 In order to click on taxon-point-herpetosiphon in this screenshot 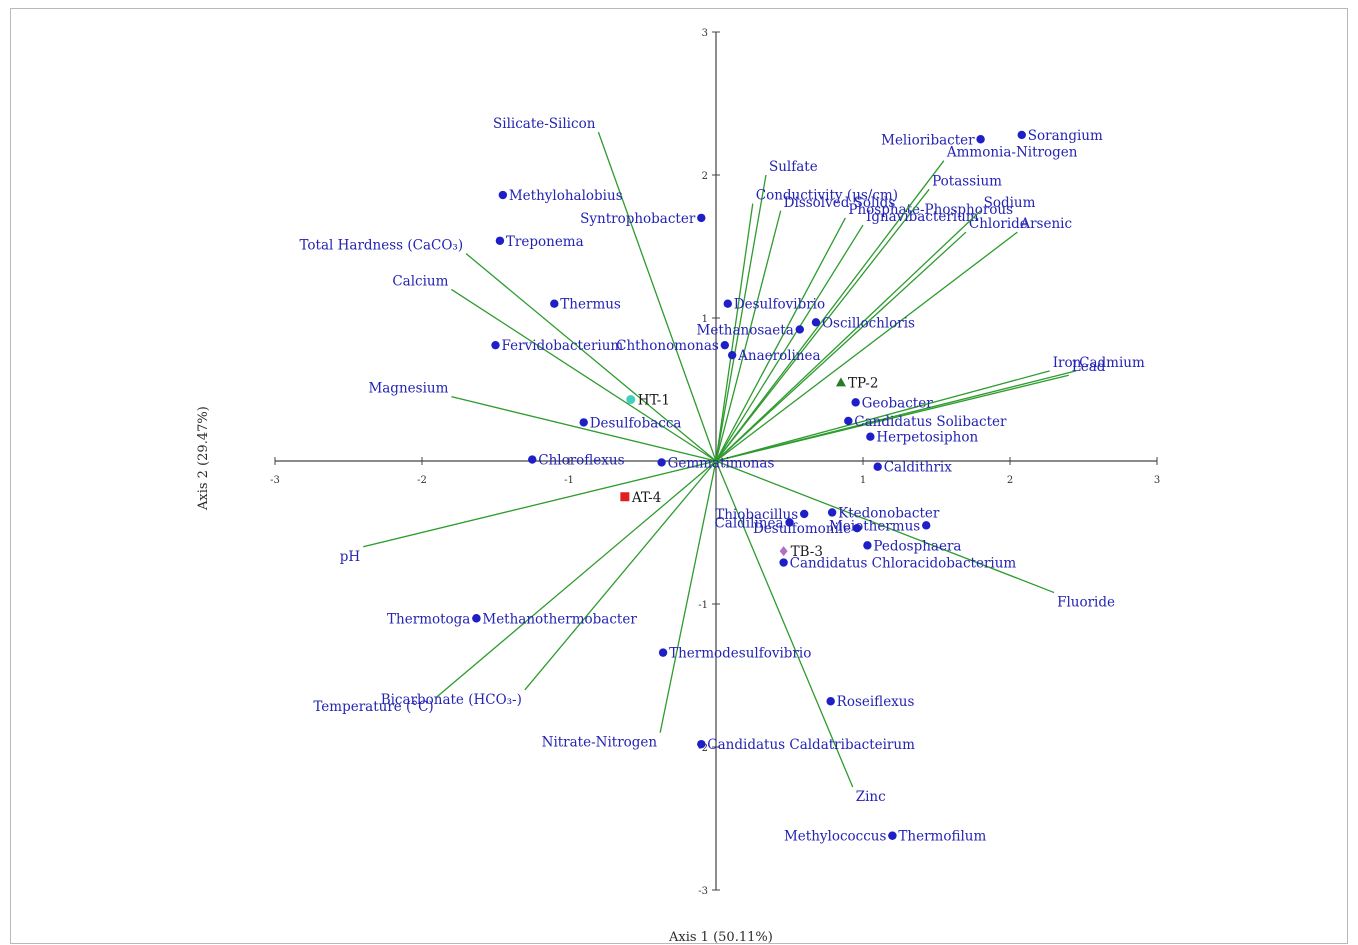, I will do `click(870, 436)`.